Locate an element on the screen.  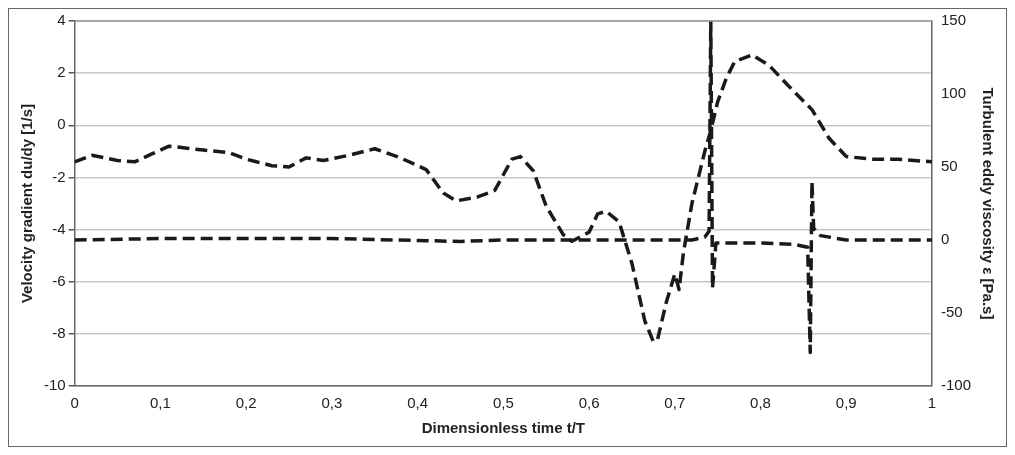
x-tick-label: 0,5 is located at coordinates (503, 403).